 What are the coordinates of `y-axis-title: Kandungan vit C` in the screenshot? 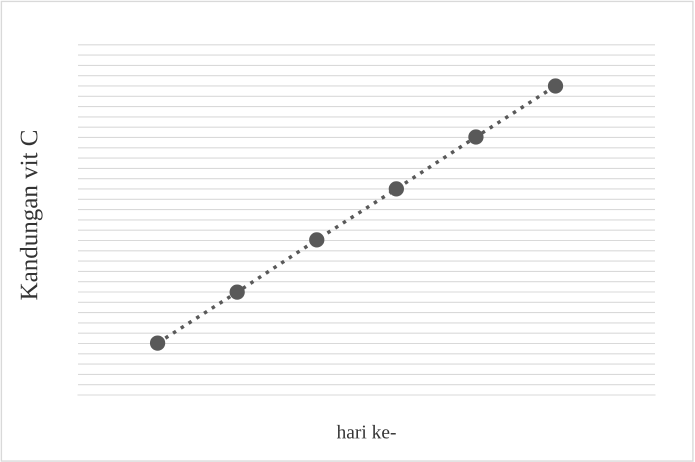 It's located at (31, 215).